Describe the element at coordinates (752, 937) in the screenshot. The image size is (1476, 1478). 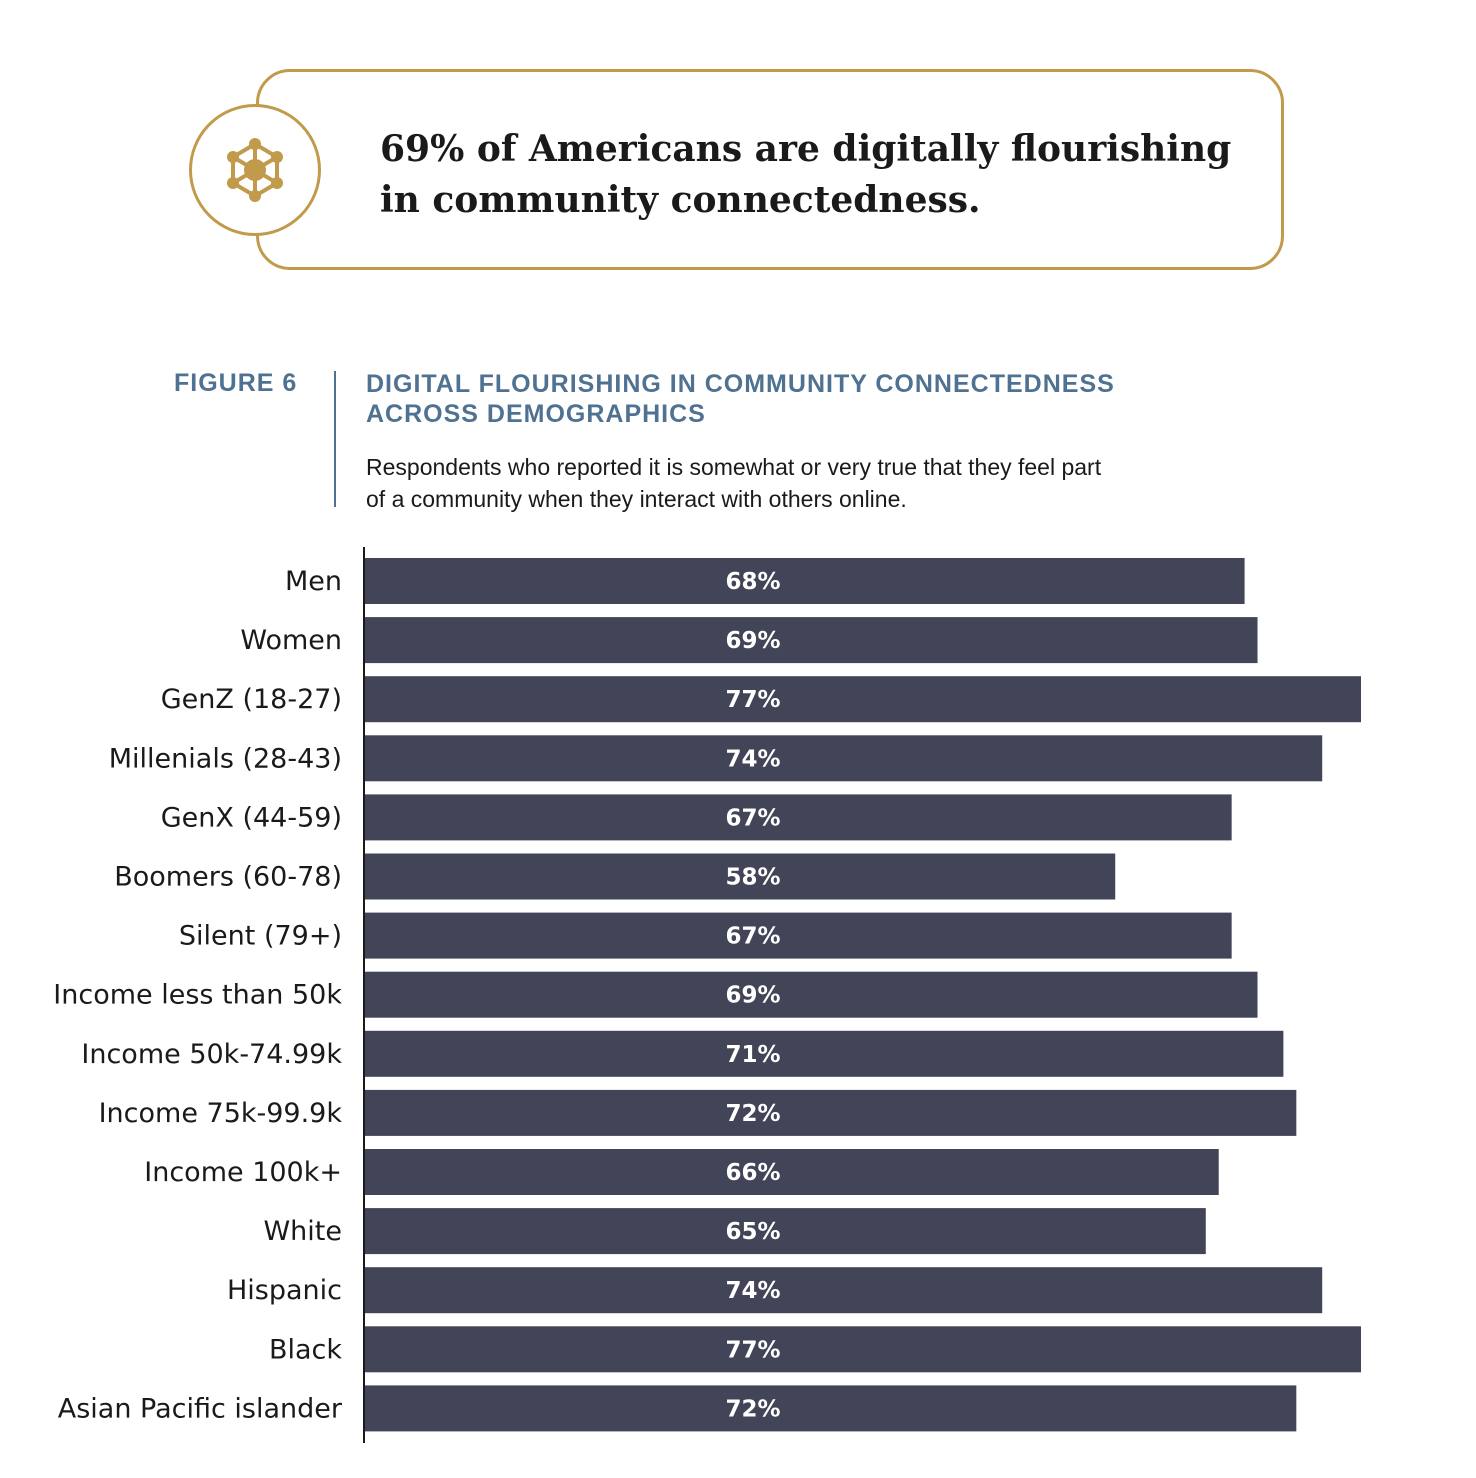
I see `value-label-6: 67%` at that location.